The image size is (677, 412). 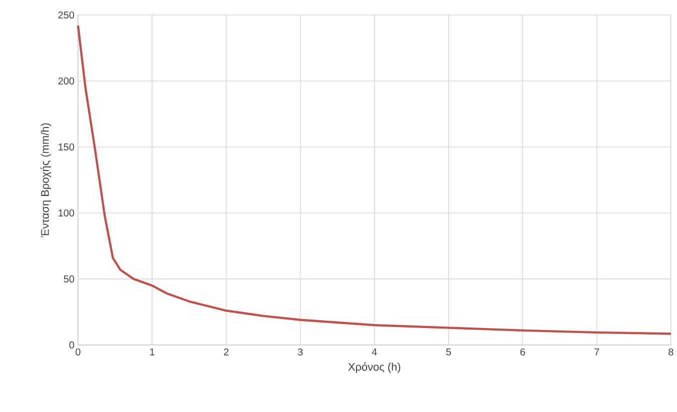 I want to click on x-axis-title: Χρόνος (h), so click(x=374, y=367).